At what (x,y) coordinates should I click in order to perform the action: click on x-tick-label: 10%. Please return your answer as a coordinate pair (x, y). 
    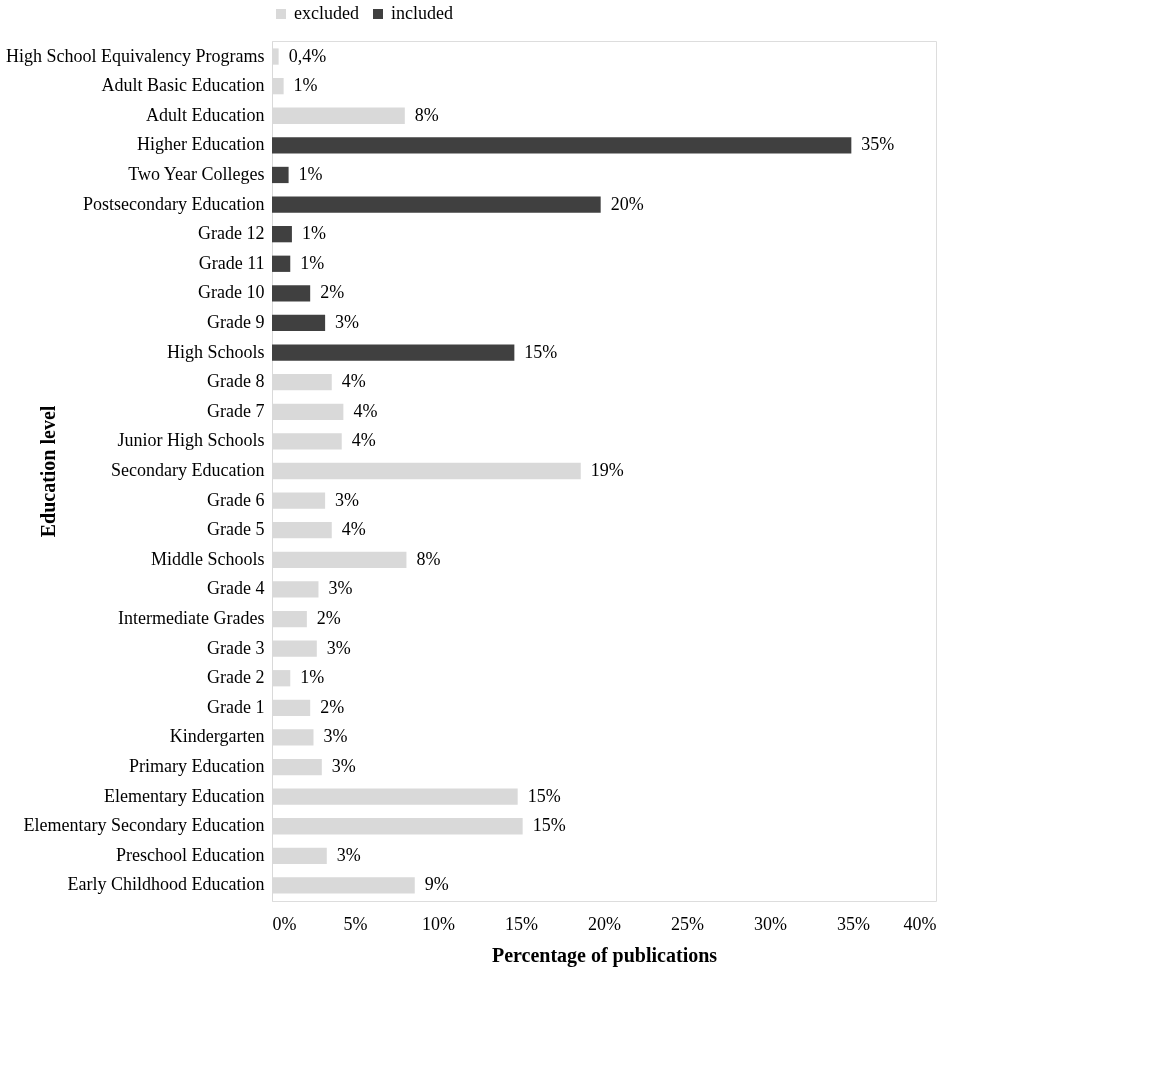
    Looking at the image, I should click on (438, 923).